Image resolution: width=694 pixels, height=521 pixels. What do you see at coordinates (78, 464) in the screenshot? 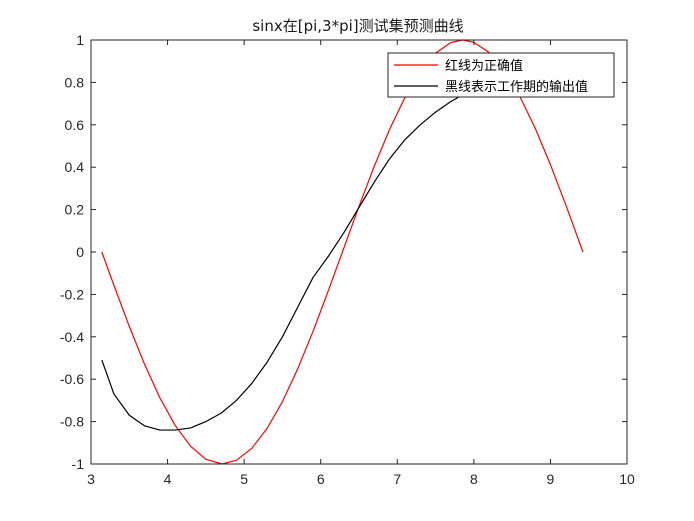
I see `y-tick-label: -1` at bounding box center [78, 464].